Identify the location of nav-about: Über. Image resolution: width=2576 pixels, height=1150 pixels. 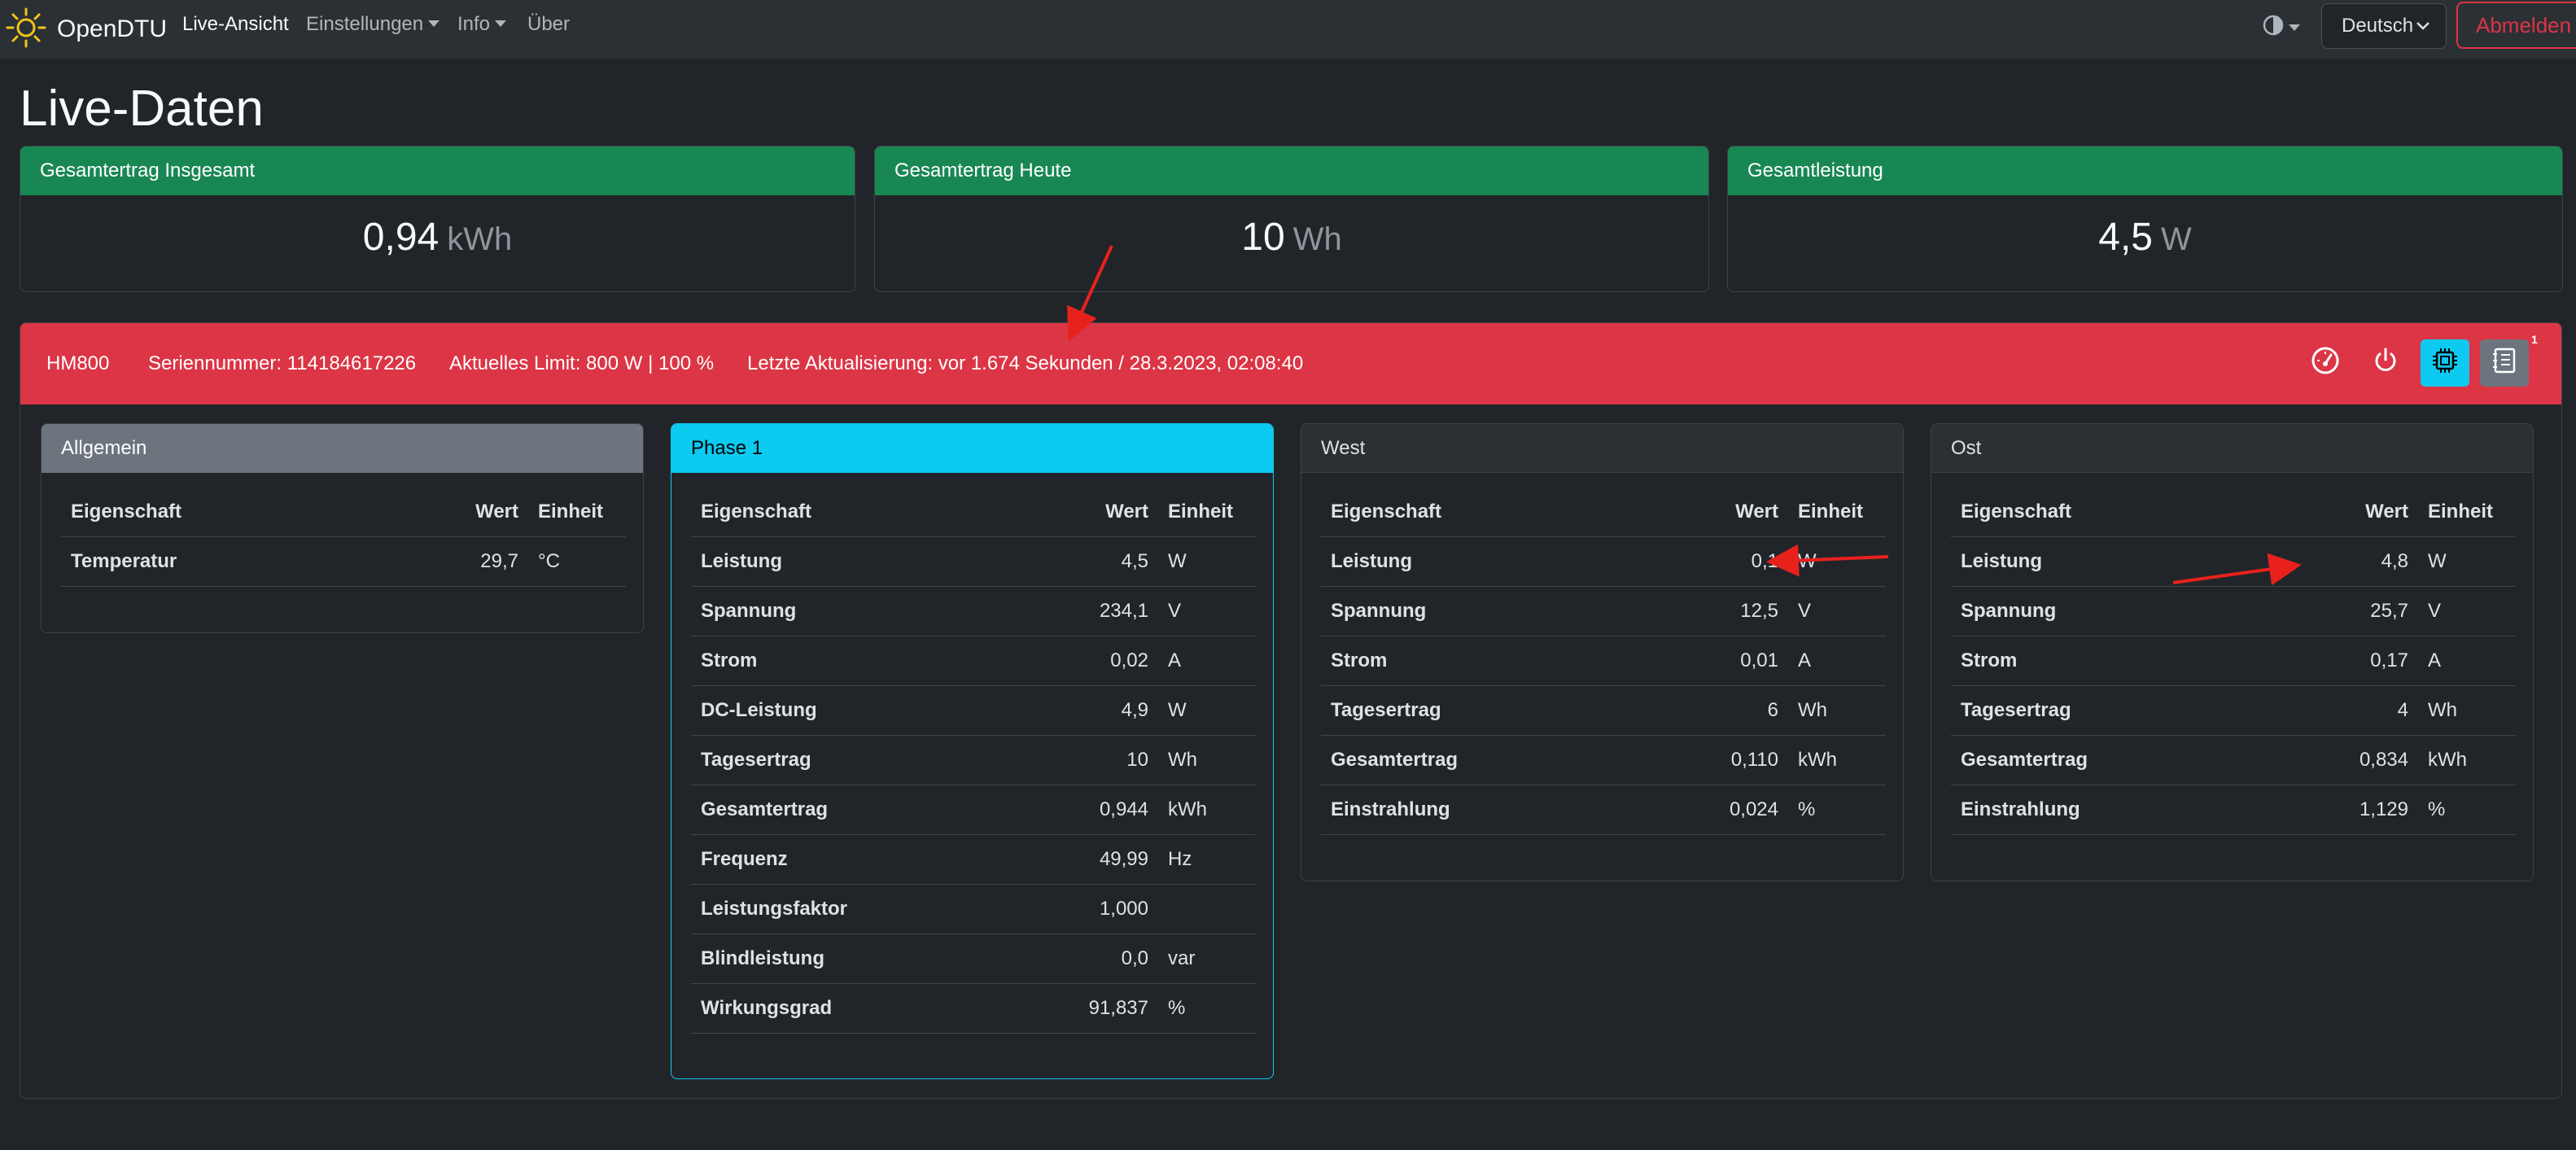
(548, 24).